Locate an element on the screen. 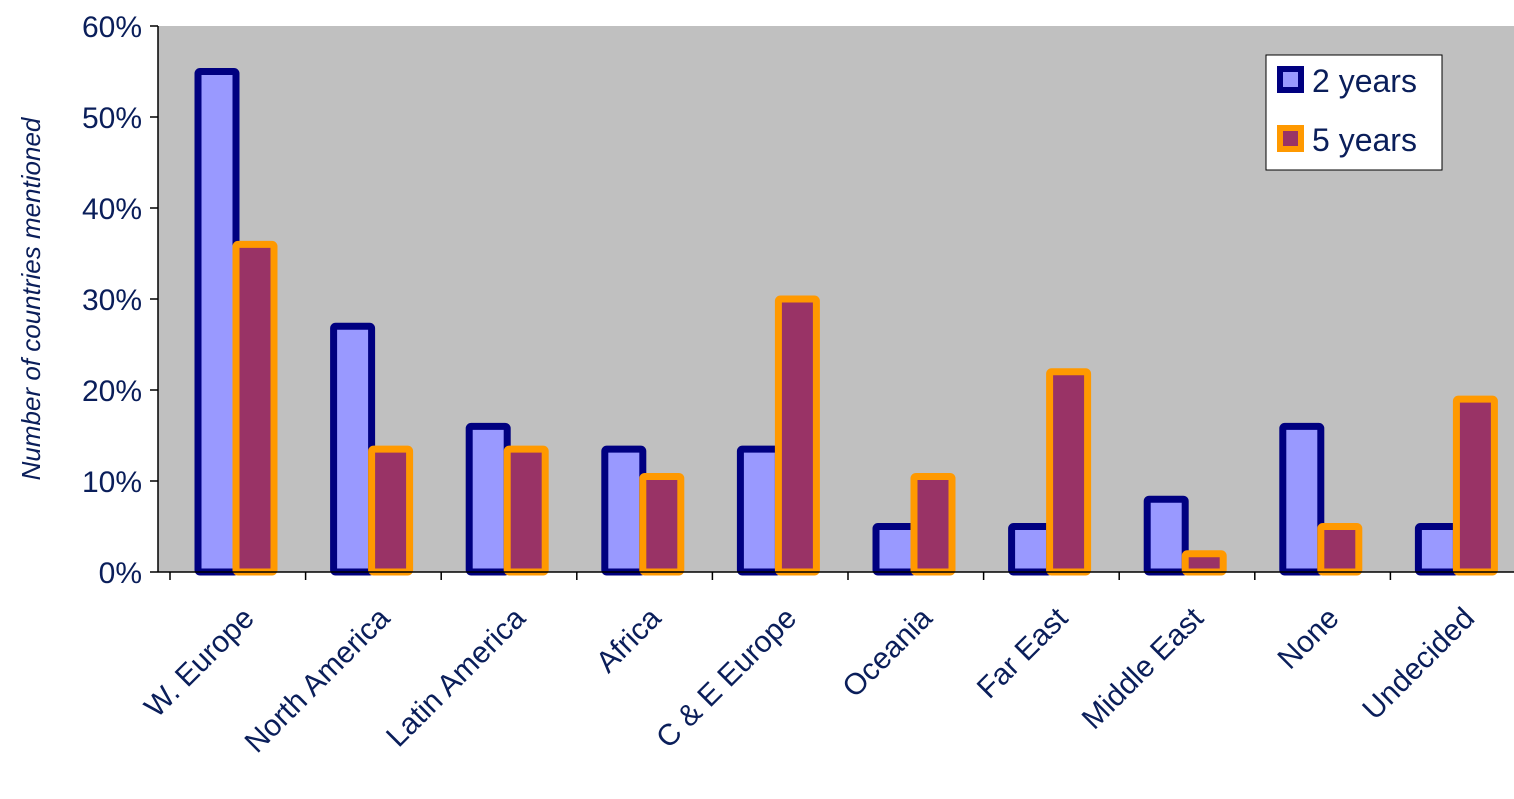 Image resolution: width=1514 pixels, height=799 pixels. x-category-label: None is located at coordinates (1309, 639).